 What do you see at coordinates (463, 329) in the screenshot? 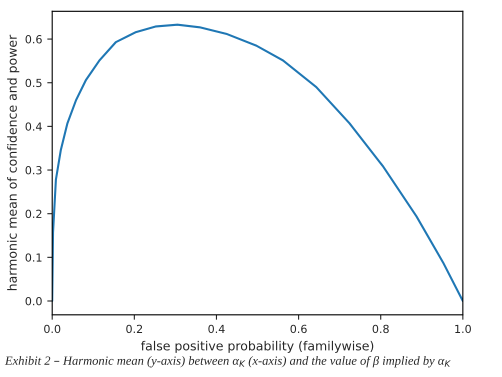
I see `x-tick-label: 1.0` at bounding box center [463, 329].